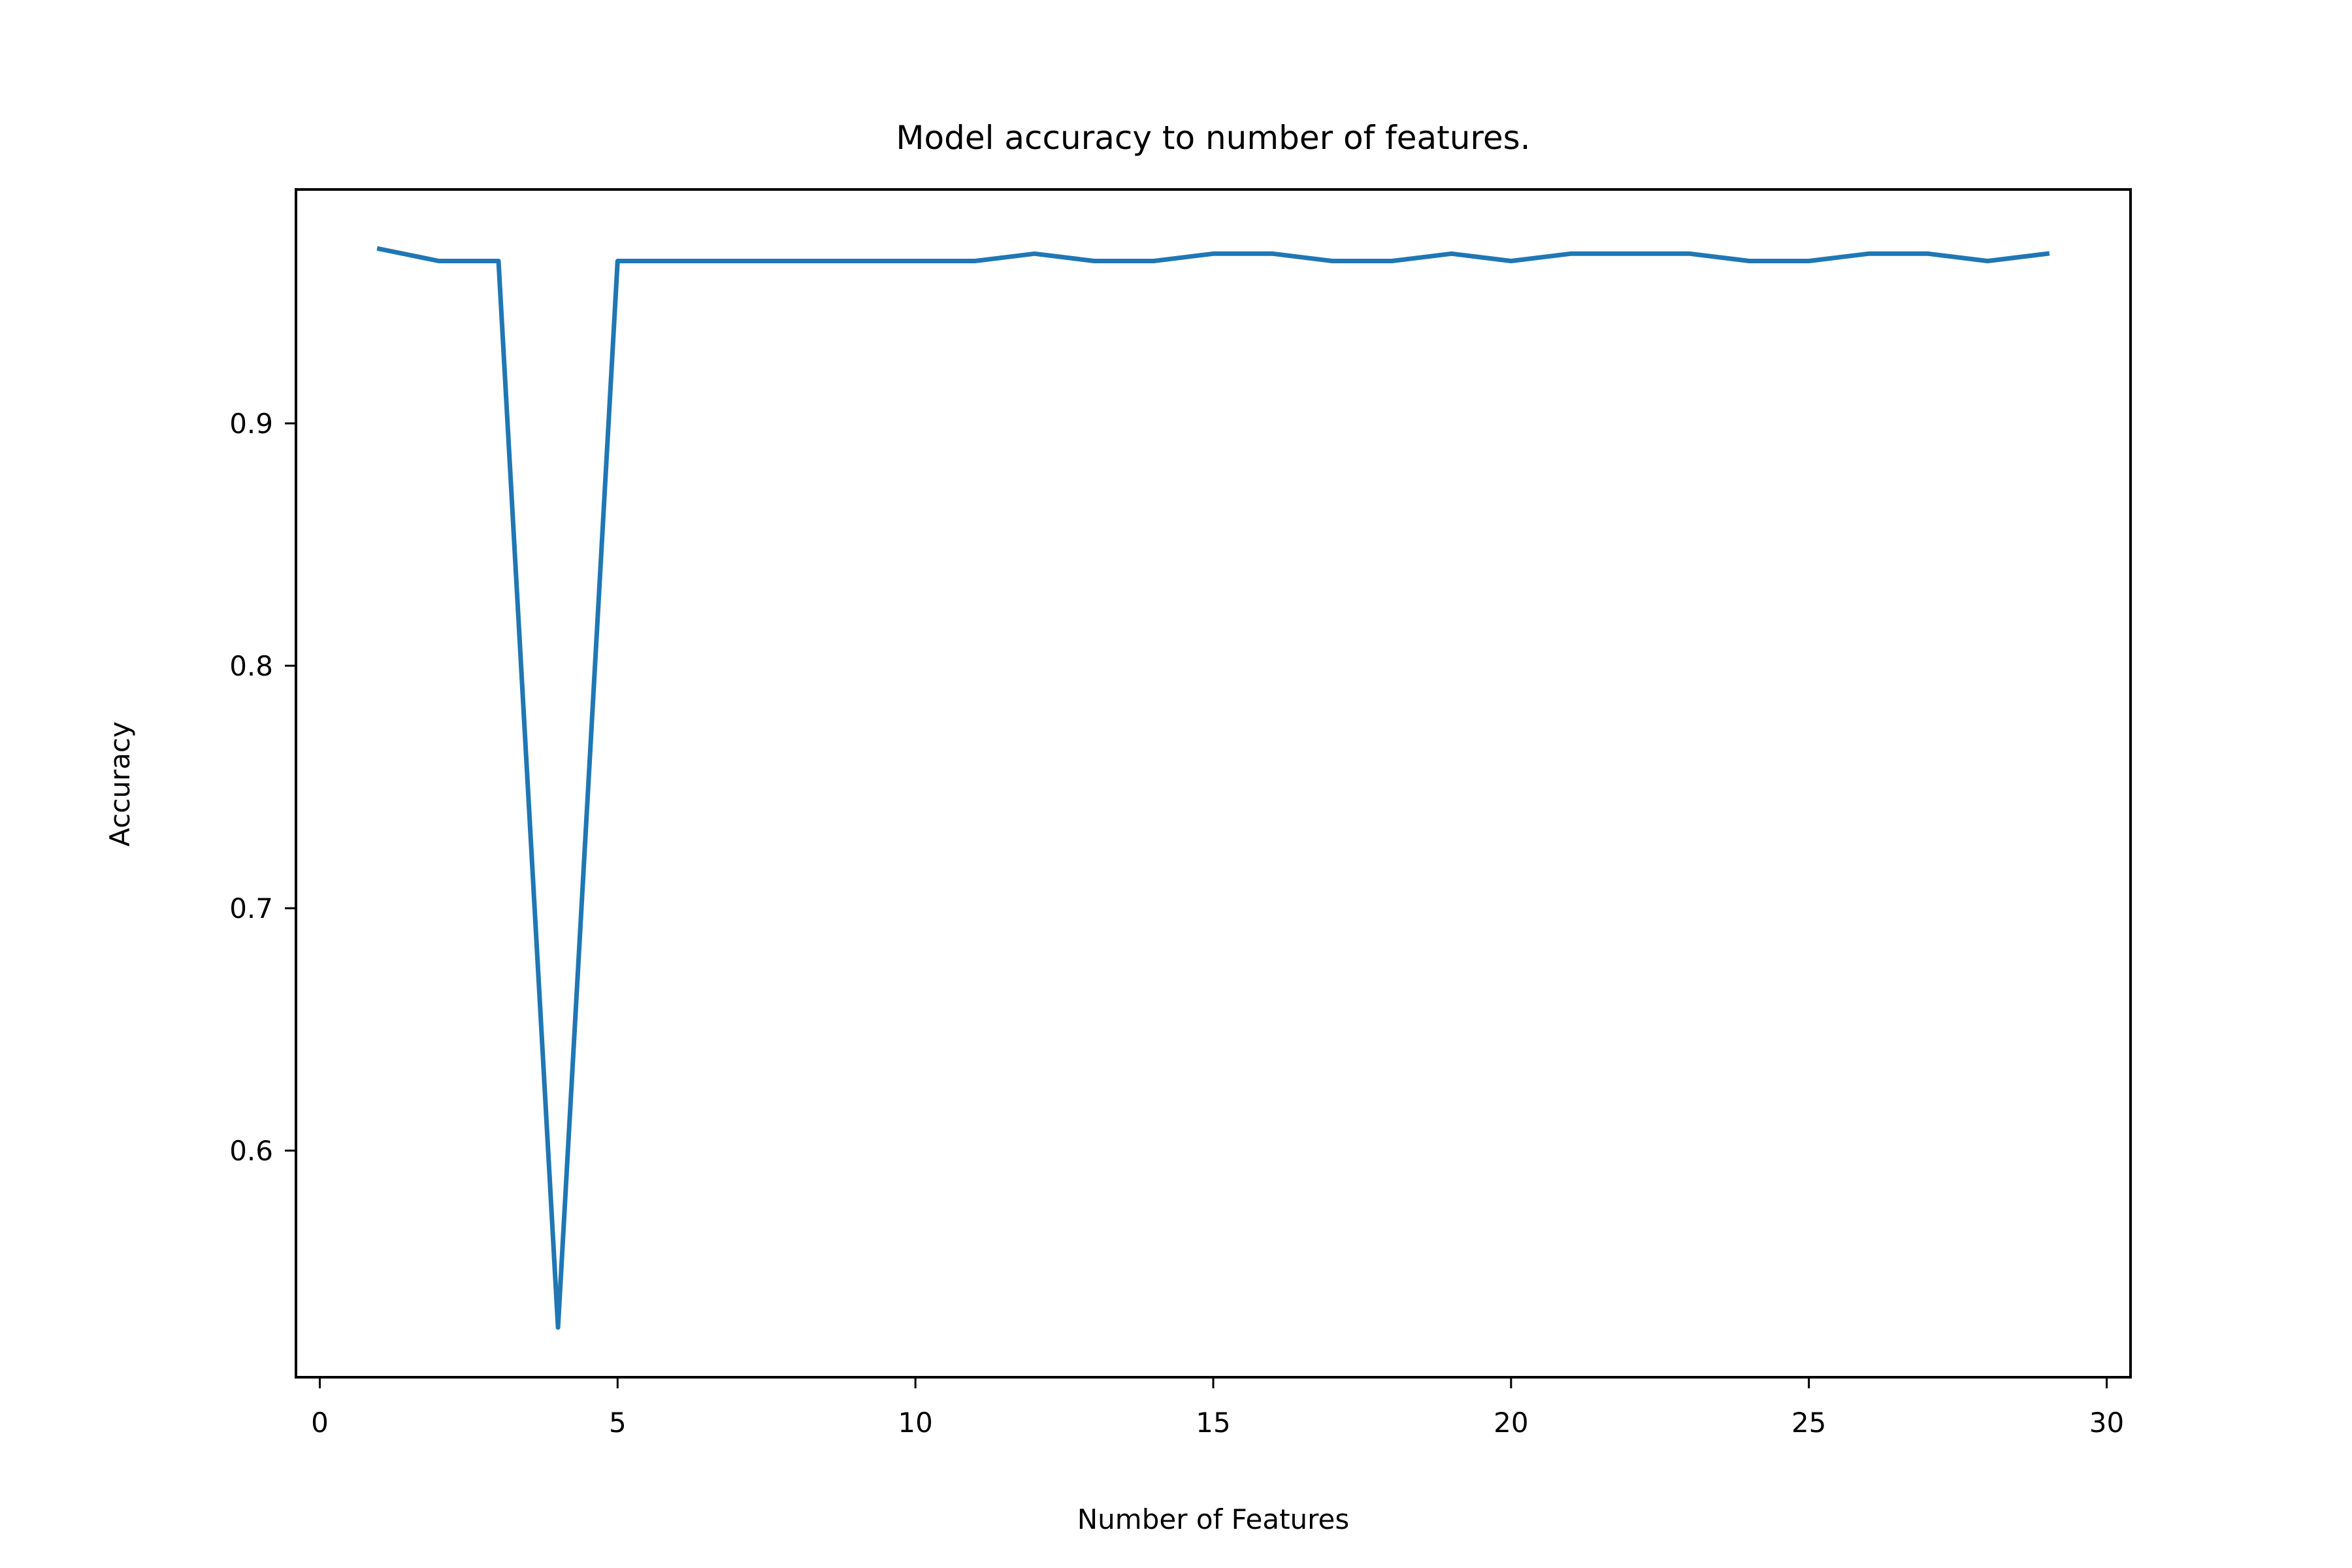 Image resolution: width=2352 pixels, height=1568 pixels. I want to click on chart-title: Model accuracy to number of features., so click(1213, 138).